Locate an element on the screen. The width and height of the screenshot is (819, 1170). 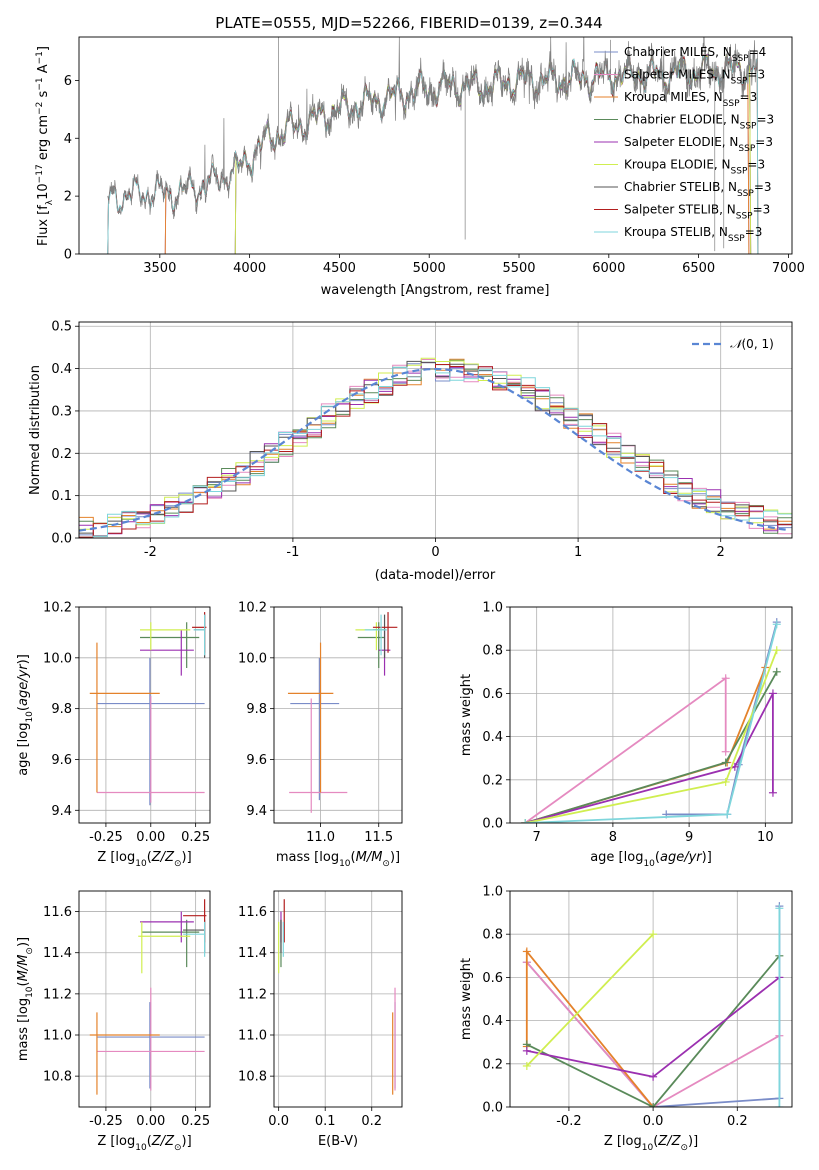
errorbars-age_vs_mass is located at coordinates (342, 712).